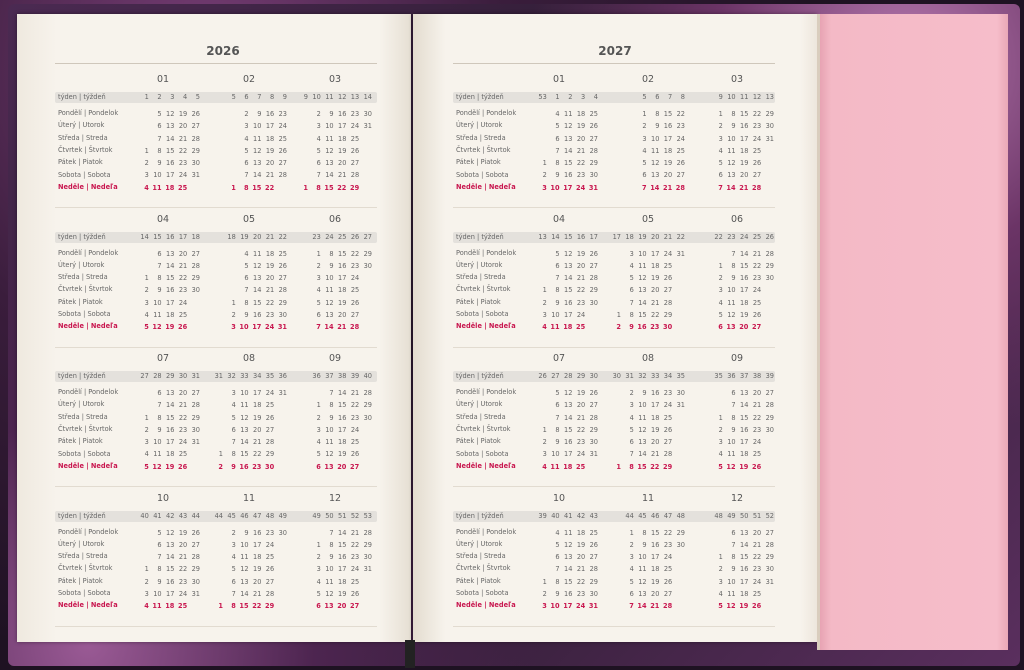  What do you see at coordinates (233, 557) in the screenshot?
I see `day-cell: 4` at bounding box center [233, 557].